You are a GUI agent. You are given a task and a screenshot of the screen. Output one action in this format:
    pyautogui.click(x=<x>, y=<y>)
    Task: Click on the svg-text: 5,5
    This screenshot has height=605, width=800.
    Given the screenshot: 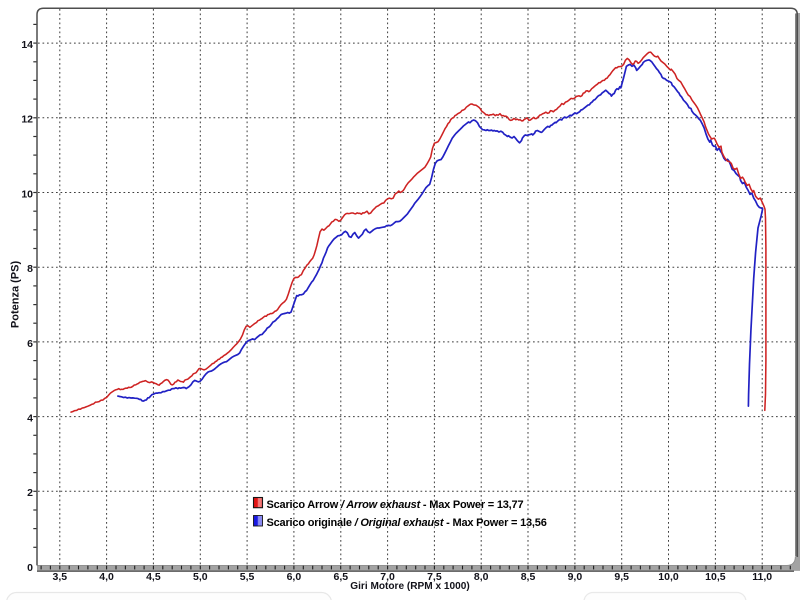 What is the action you would take?
    pyautogui.click(x=247, y=577)
    